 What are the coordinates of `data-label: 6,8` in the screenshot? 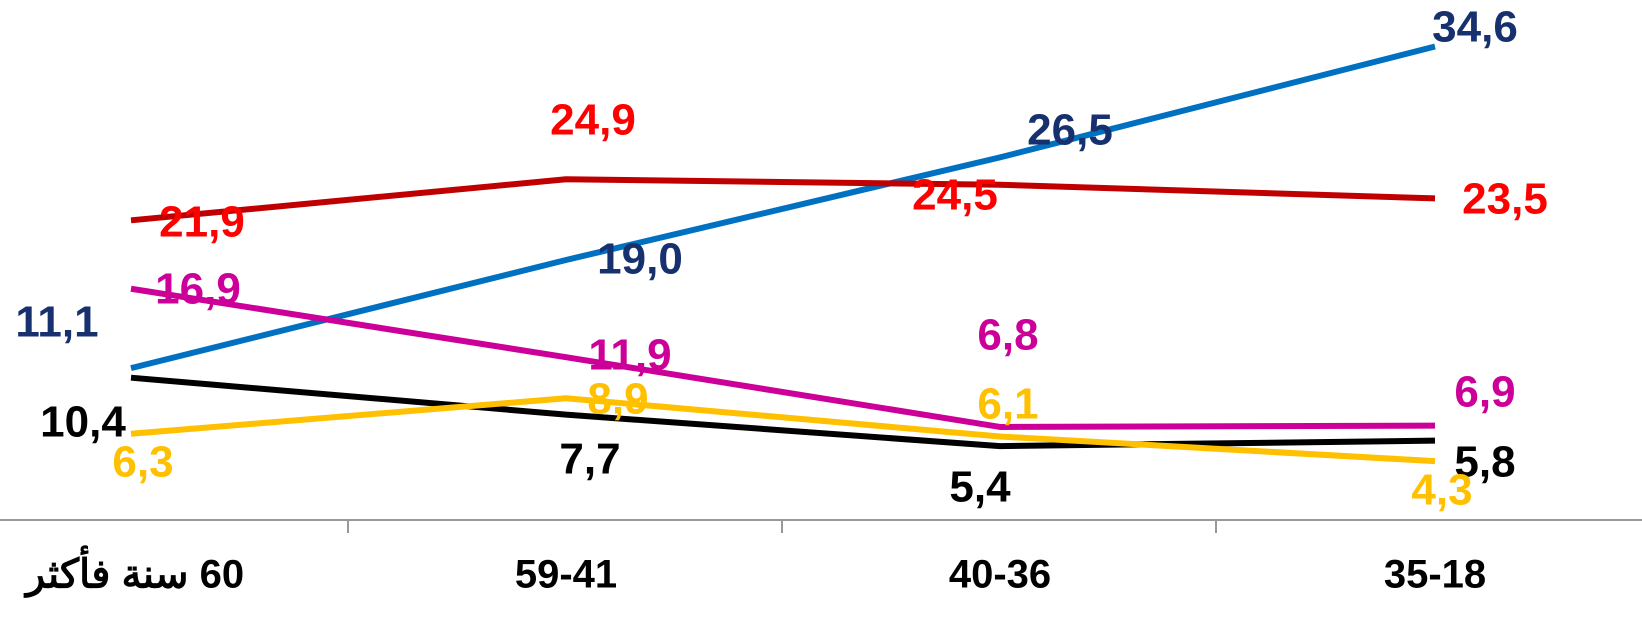 It's located at (1007, 335).